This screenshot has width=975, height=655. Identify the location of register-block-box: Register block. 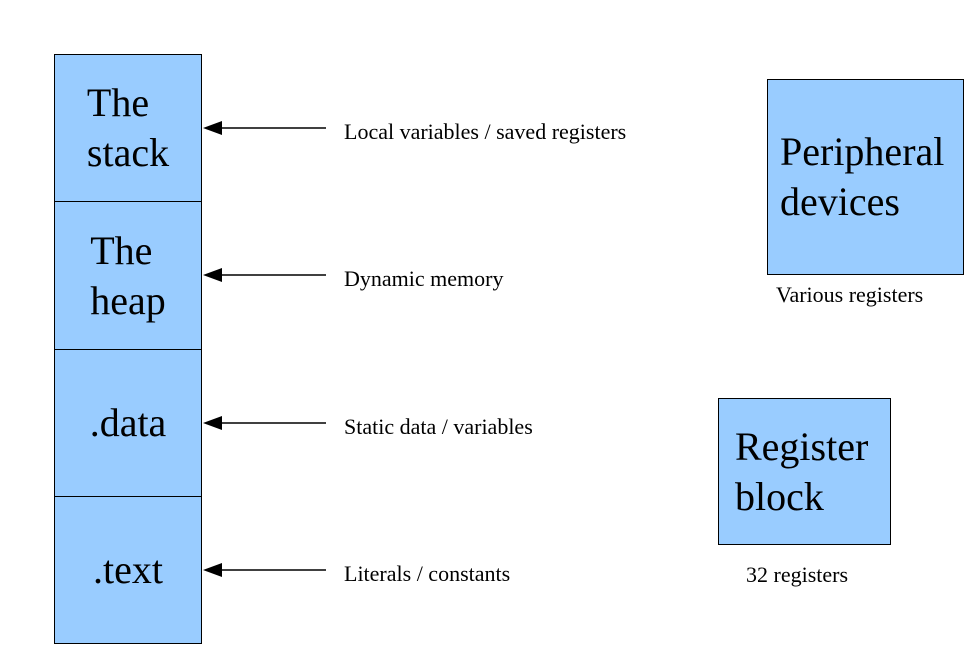
(804, 471).